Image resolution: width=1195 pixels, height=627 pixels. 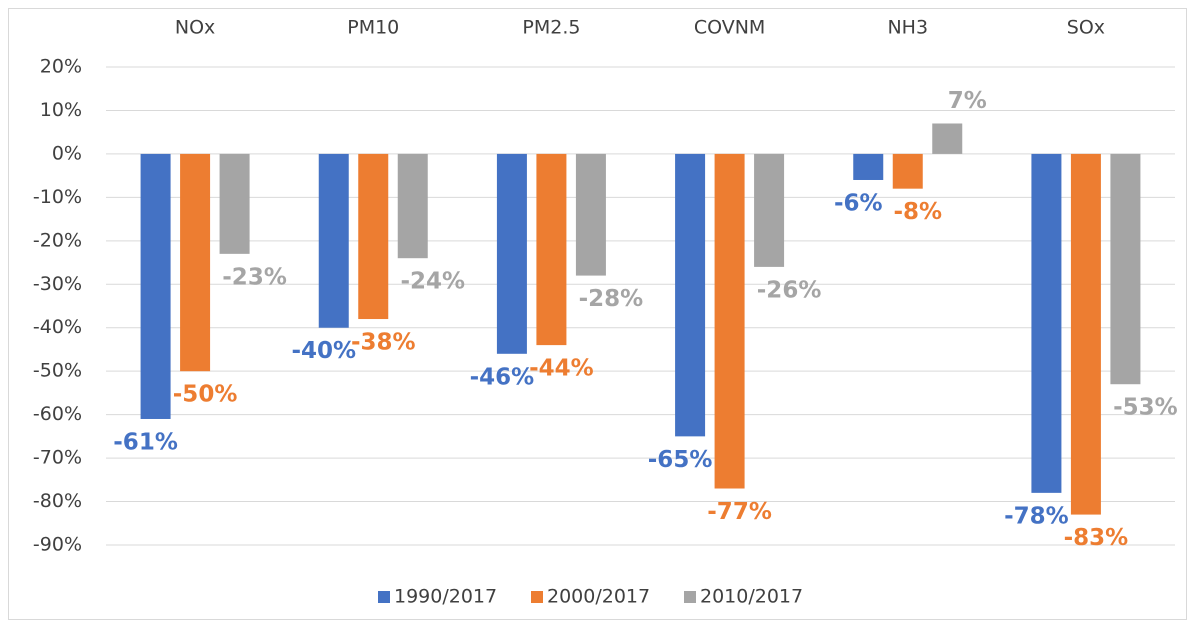 I want to click on y-tick-label: -60%, so click(x=57, y=414).